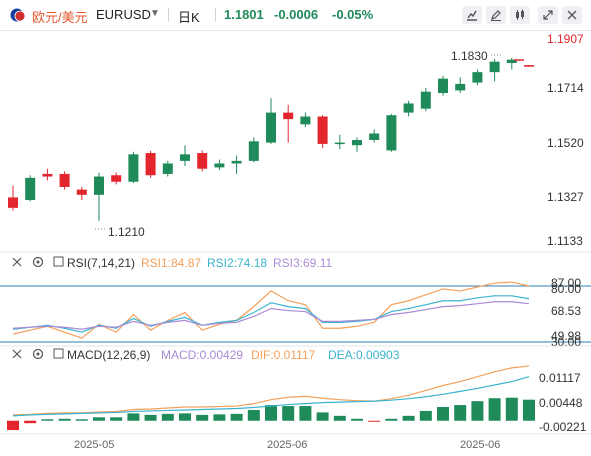 Image resolution: width=591 pixels, height=456 pixels. I want to click on candle-icon, so click(520, 14).